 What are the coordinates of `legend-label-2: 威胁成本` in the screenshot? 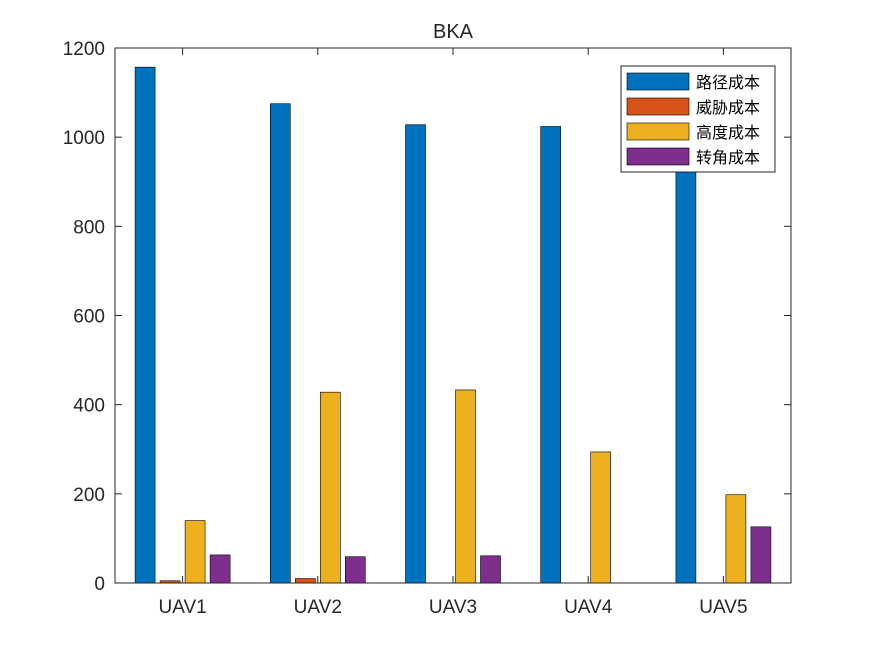 It's located at (728, 107).